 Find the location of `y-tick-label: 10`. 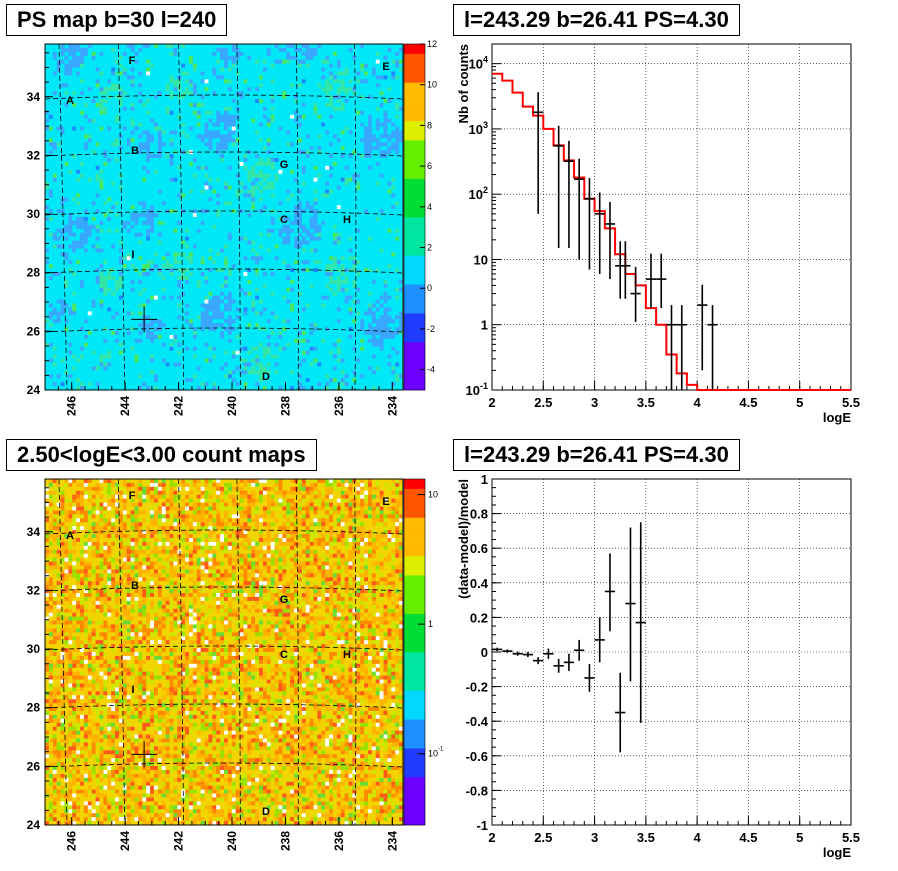

y-tick-label: 10 is located at coordinates (481, 259).